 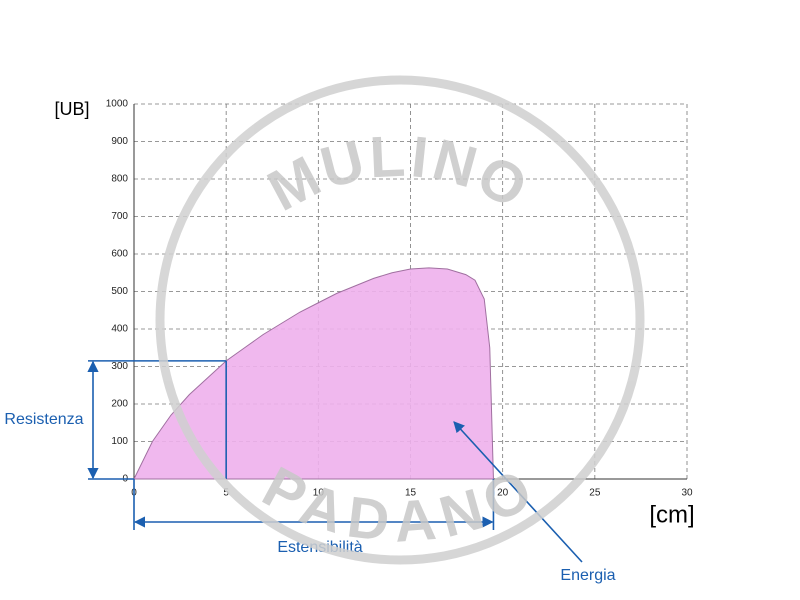 I want to click on y-axis-label: [UB], so click(x=71, y=109).